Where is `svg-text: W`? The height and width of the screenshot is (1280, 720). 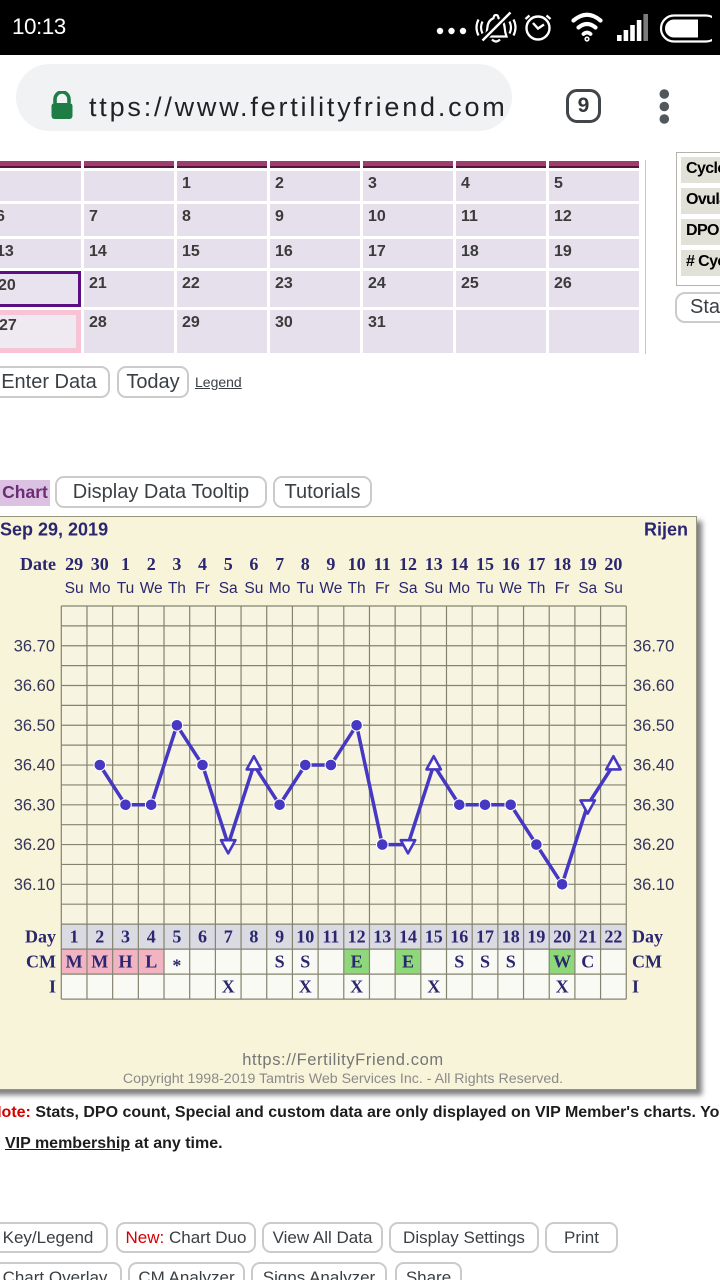 svg-text: W is located at coordinates (562, 962).